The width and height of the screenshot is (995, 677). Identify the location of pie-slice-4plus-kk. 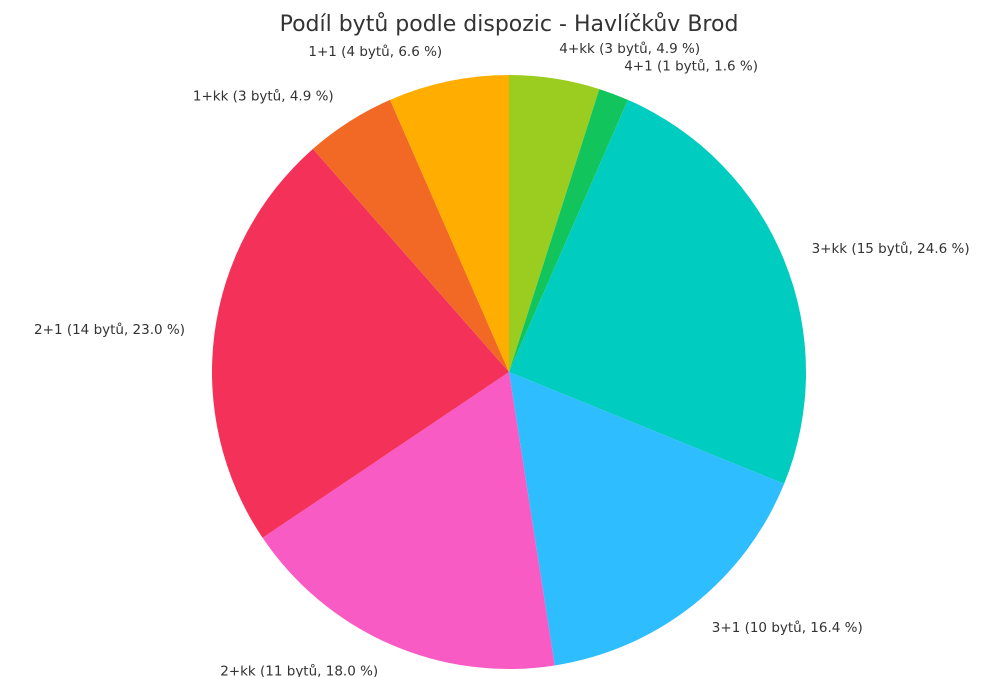
(554, 223).